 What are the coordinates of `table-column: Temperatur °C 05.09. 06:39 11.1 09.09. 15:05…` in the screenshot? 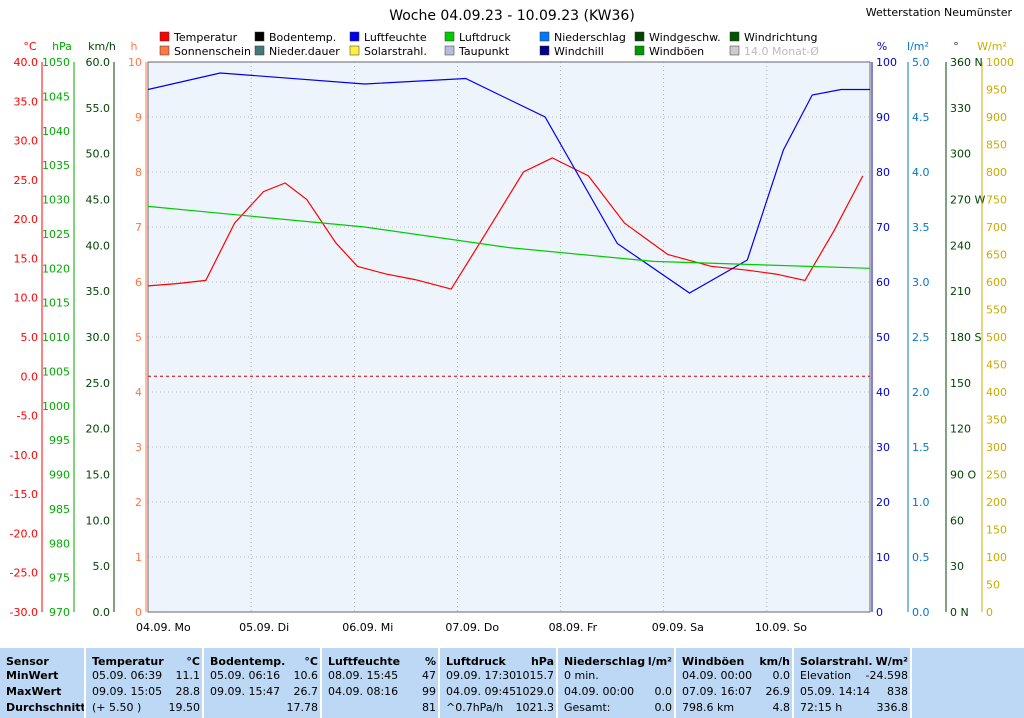 It's located at (146, 683).